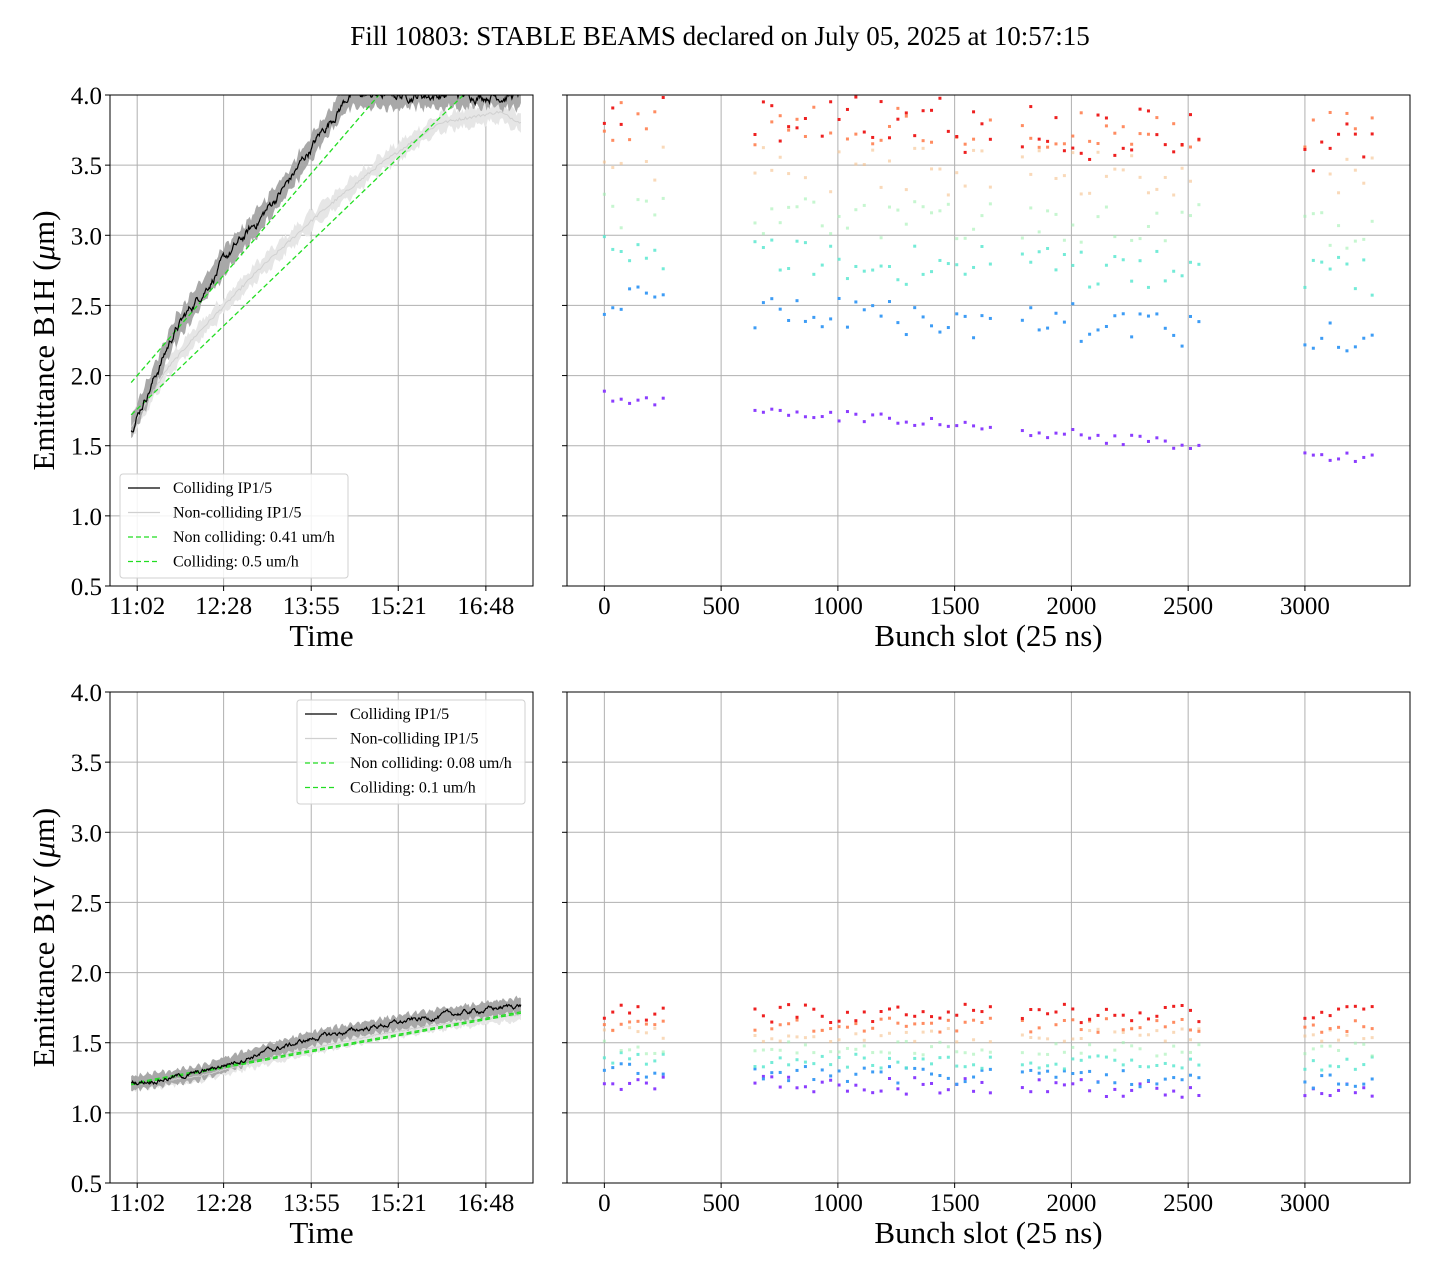  What do you see at coordinates (297, 255) in the screenshot?
I see `series-fit-noncolliding` at bounding box center [297, 255].